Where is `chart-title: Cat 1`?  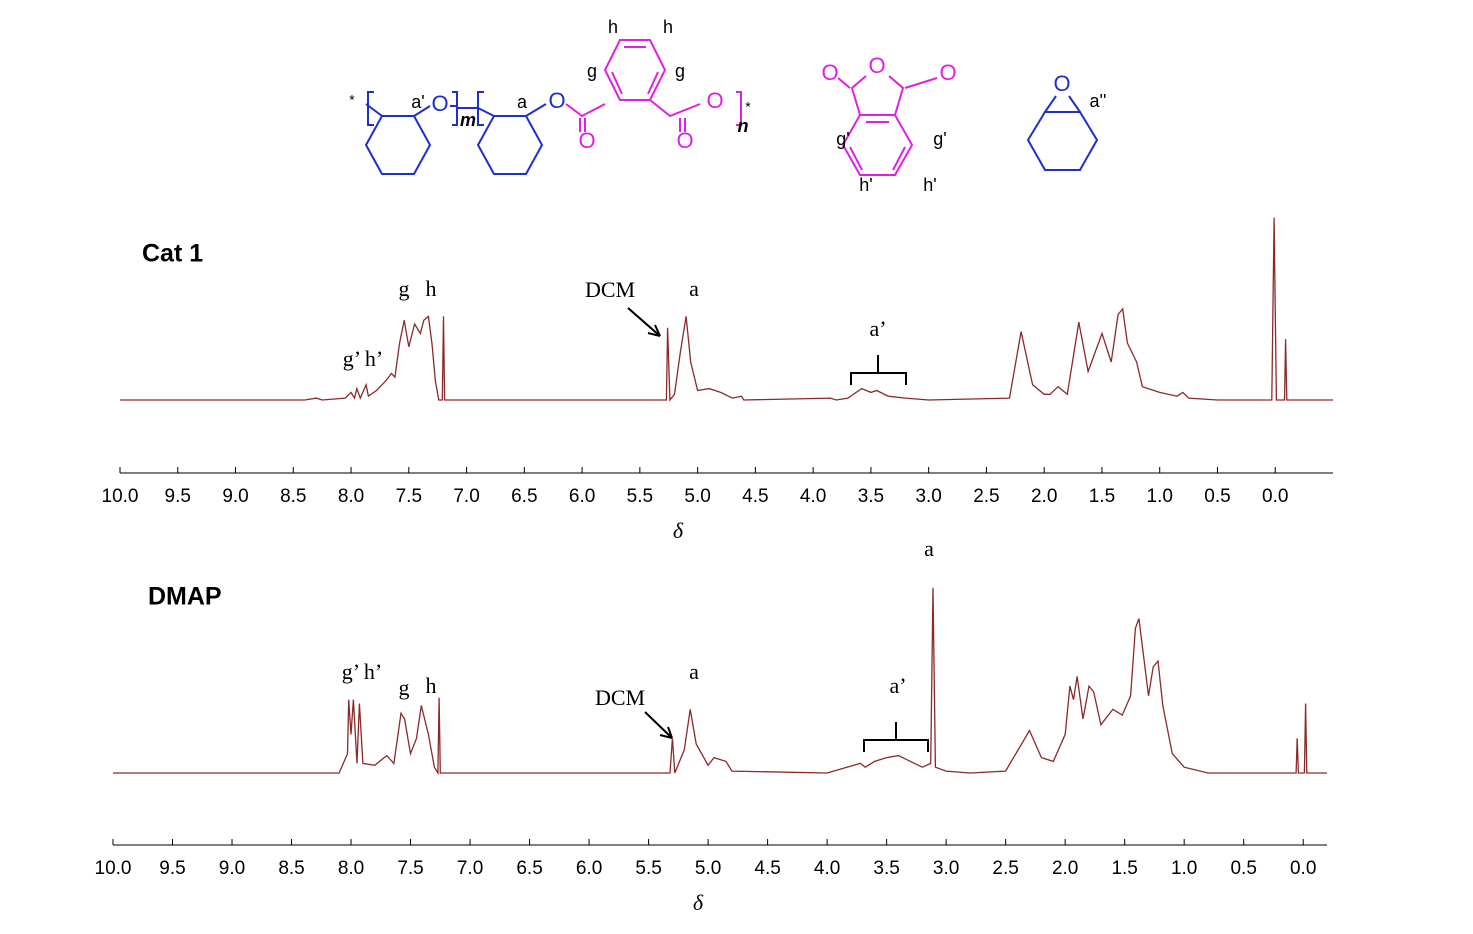 chart-title: Cat 1 is located at coordinates (172, 254).